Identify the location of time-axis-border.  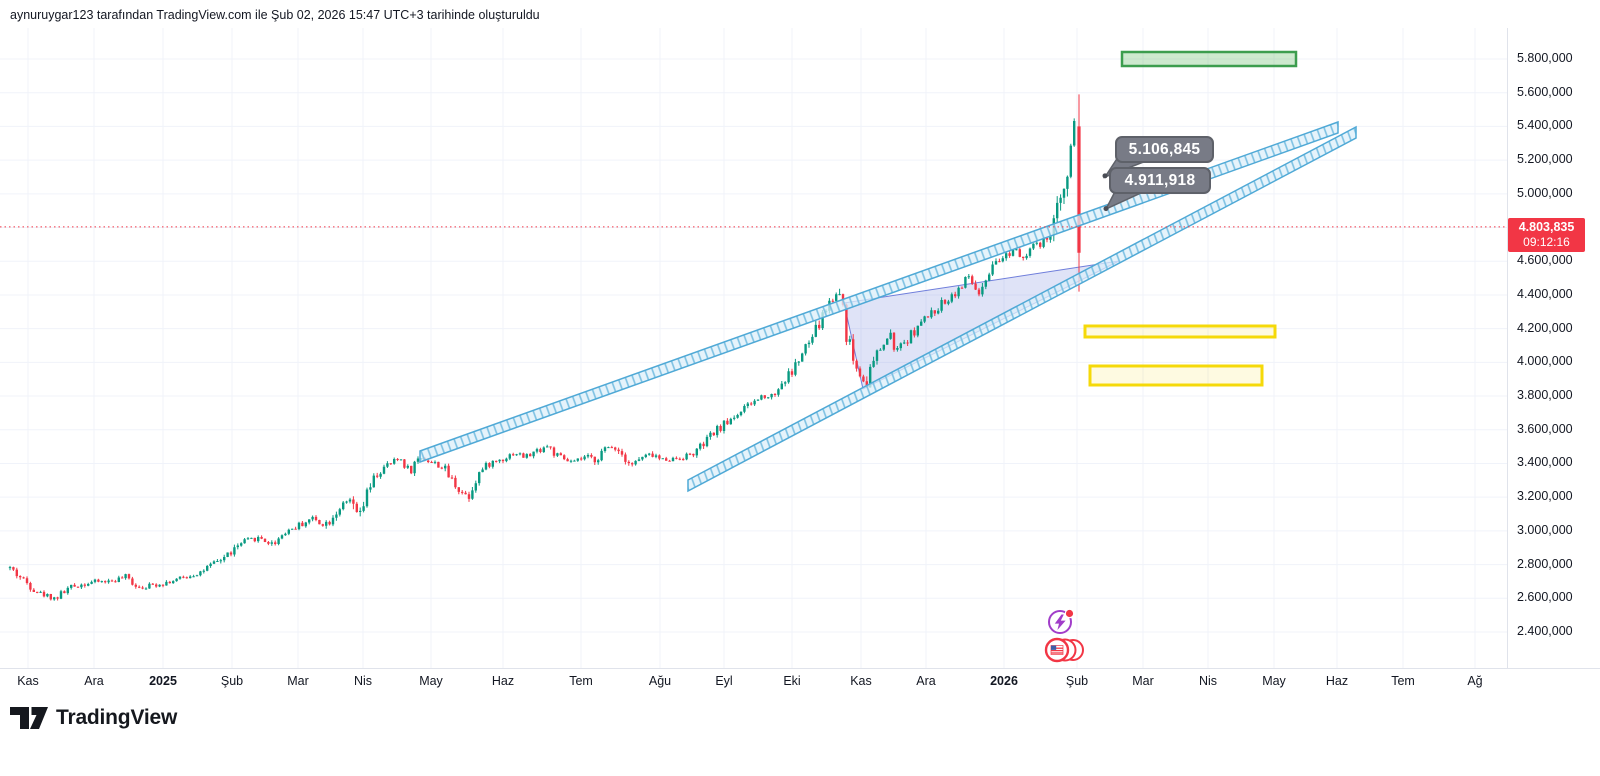
(800, 668).